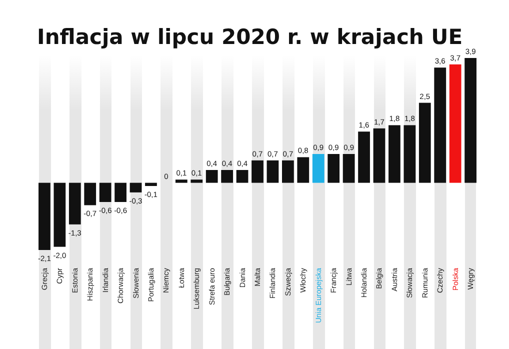 The image size is (509, 349). I want to click on chart-title: Inflacja w lipcu 2020 r. w krajach UE, so click(250, 37).